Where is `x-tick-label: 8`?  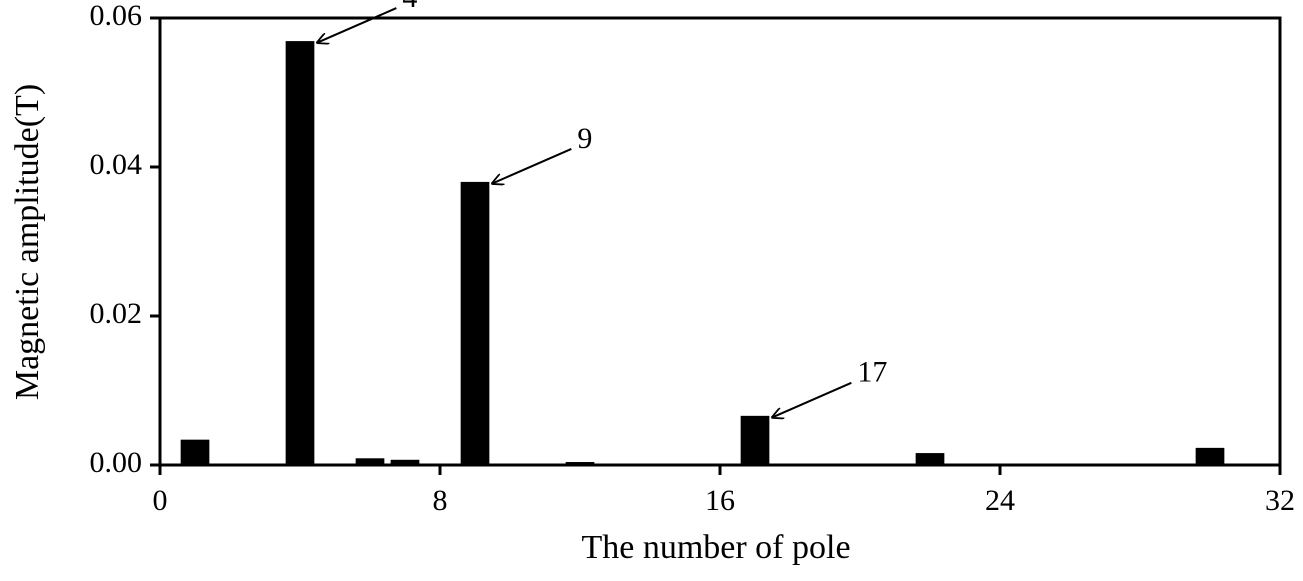
x-tick-label: 8 is located at coordinates (440, 500).